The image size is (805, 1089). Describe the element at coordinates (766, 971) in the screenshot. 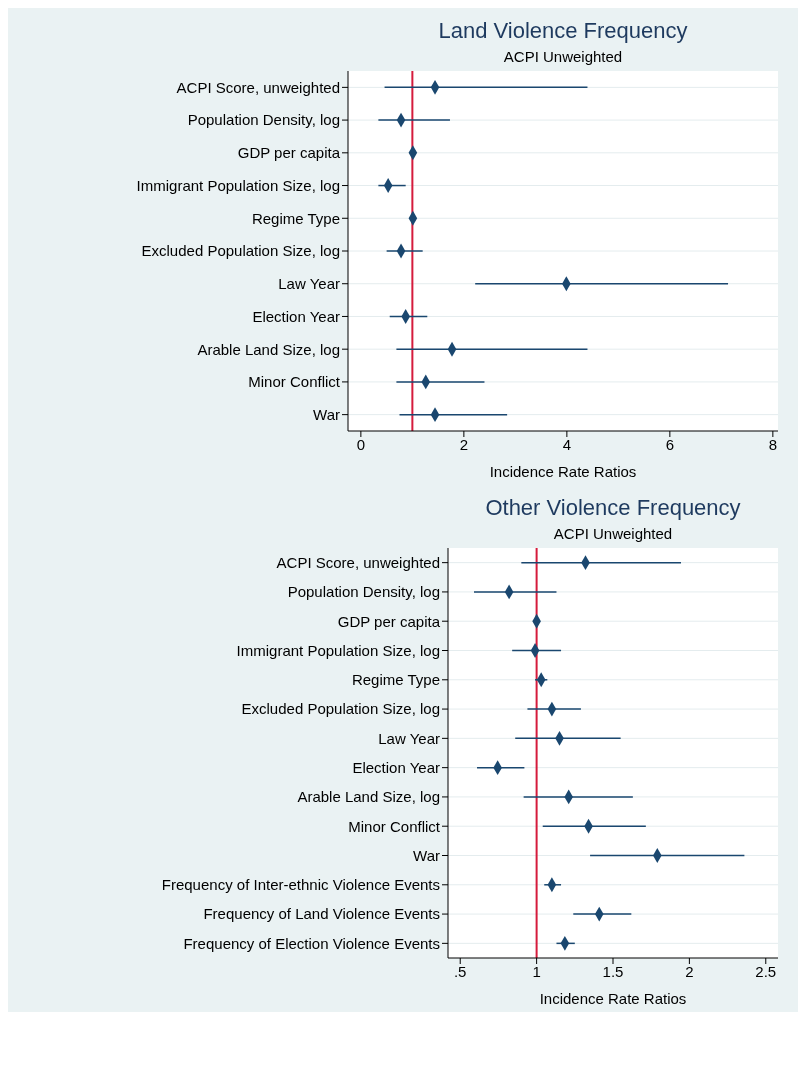

I see `x-tick-label: 2.5` at that location.